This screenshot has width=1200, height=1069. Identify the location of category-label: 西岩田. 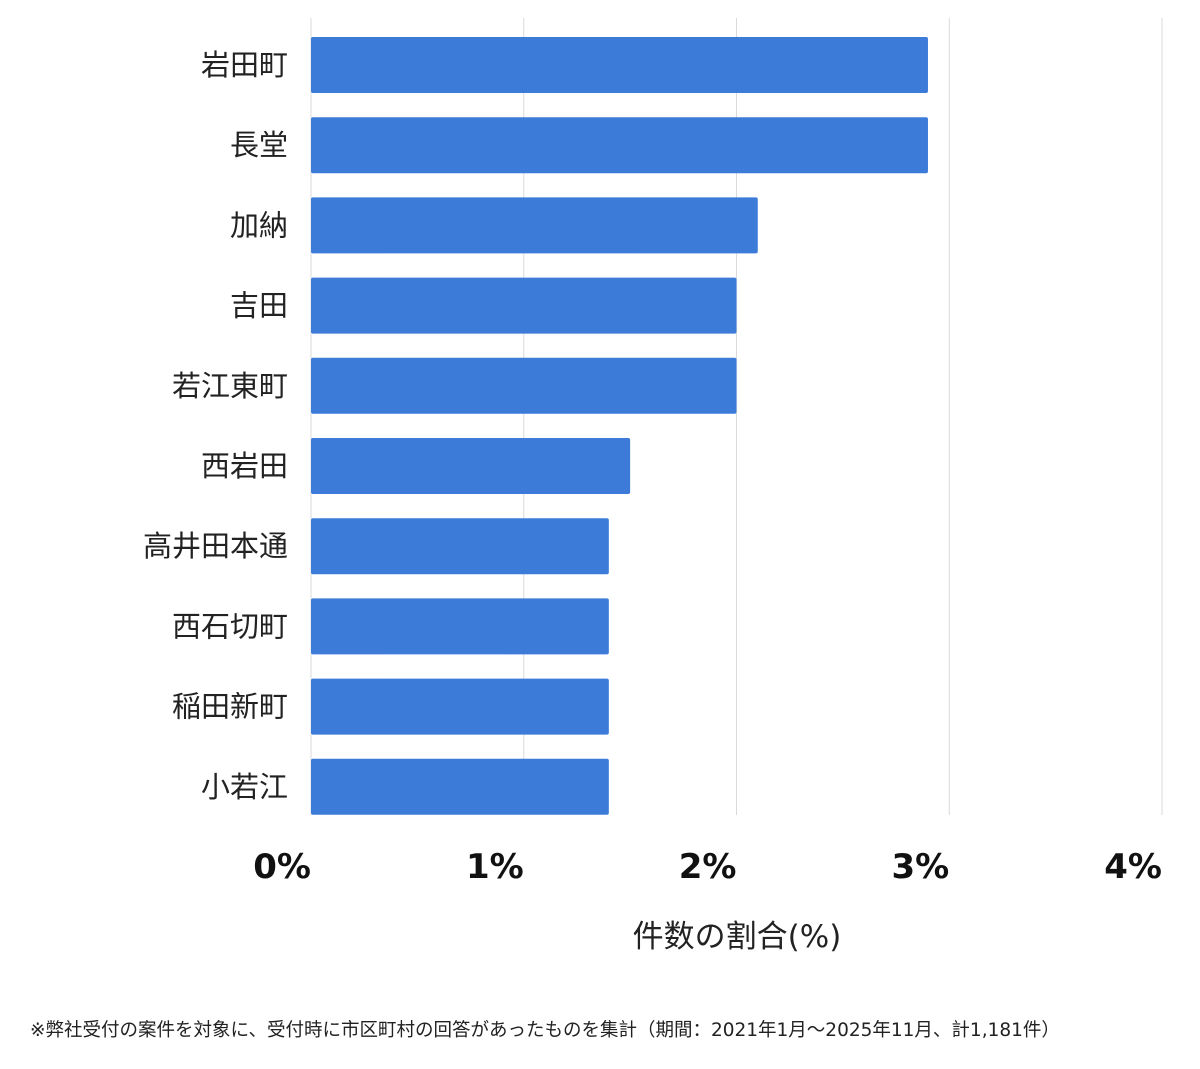
(244, 466).